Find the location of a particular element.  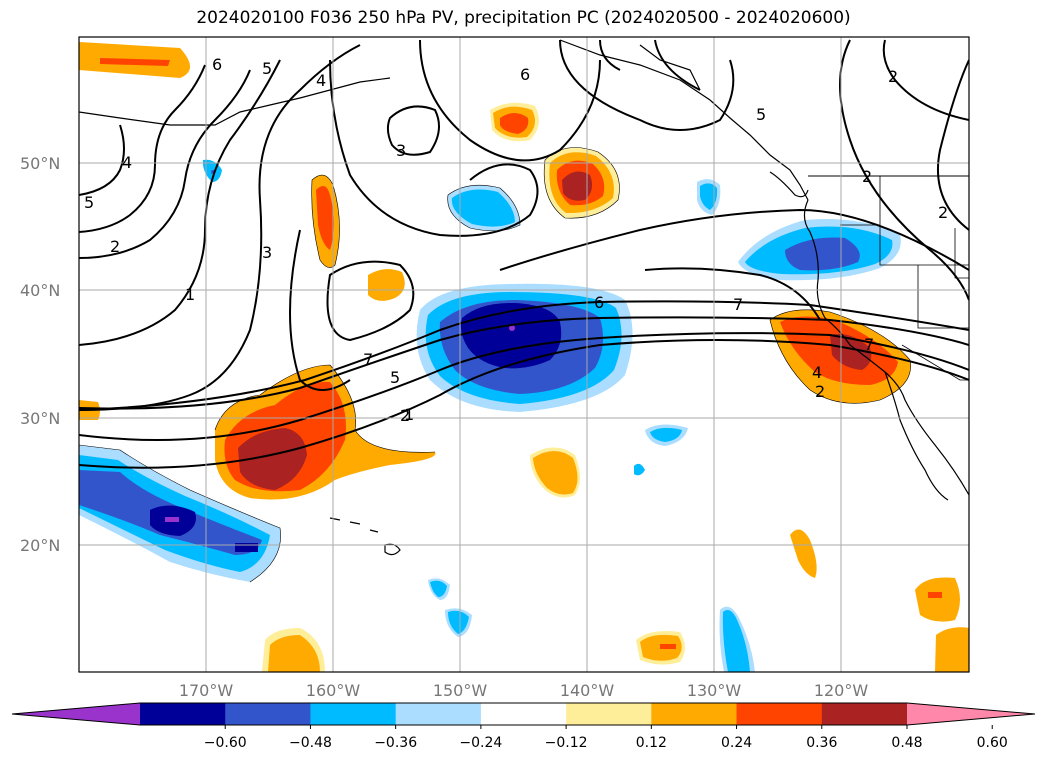

colorbar-tick-label: −0.48 is located at coordinates (310, 743).